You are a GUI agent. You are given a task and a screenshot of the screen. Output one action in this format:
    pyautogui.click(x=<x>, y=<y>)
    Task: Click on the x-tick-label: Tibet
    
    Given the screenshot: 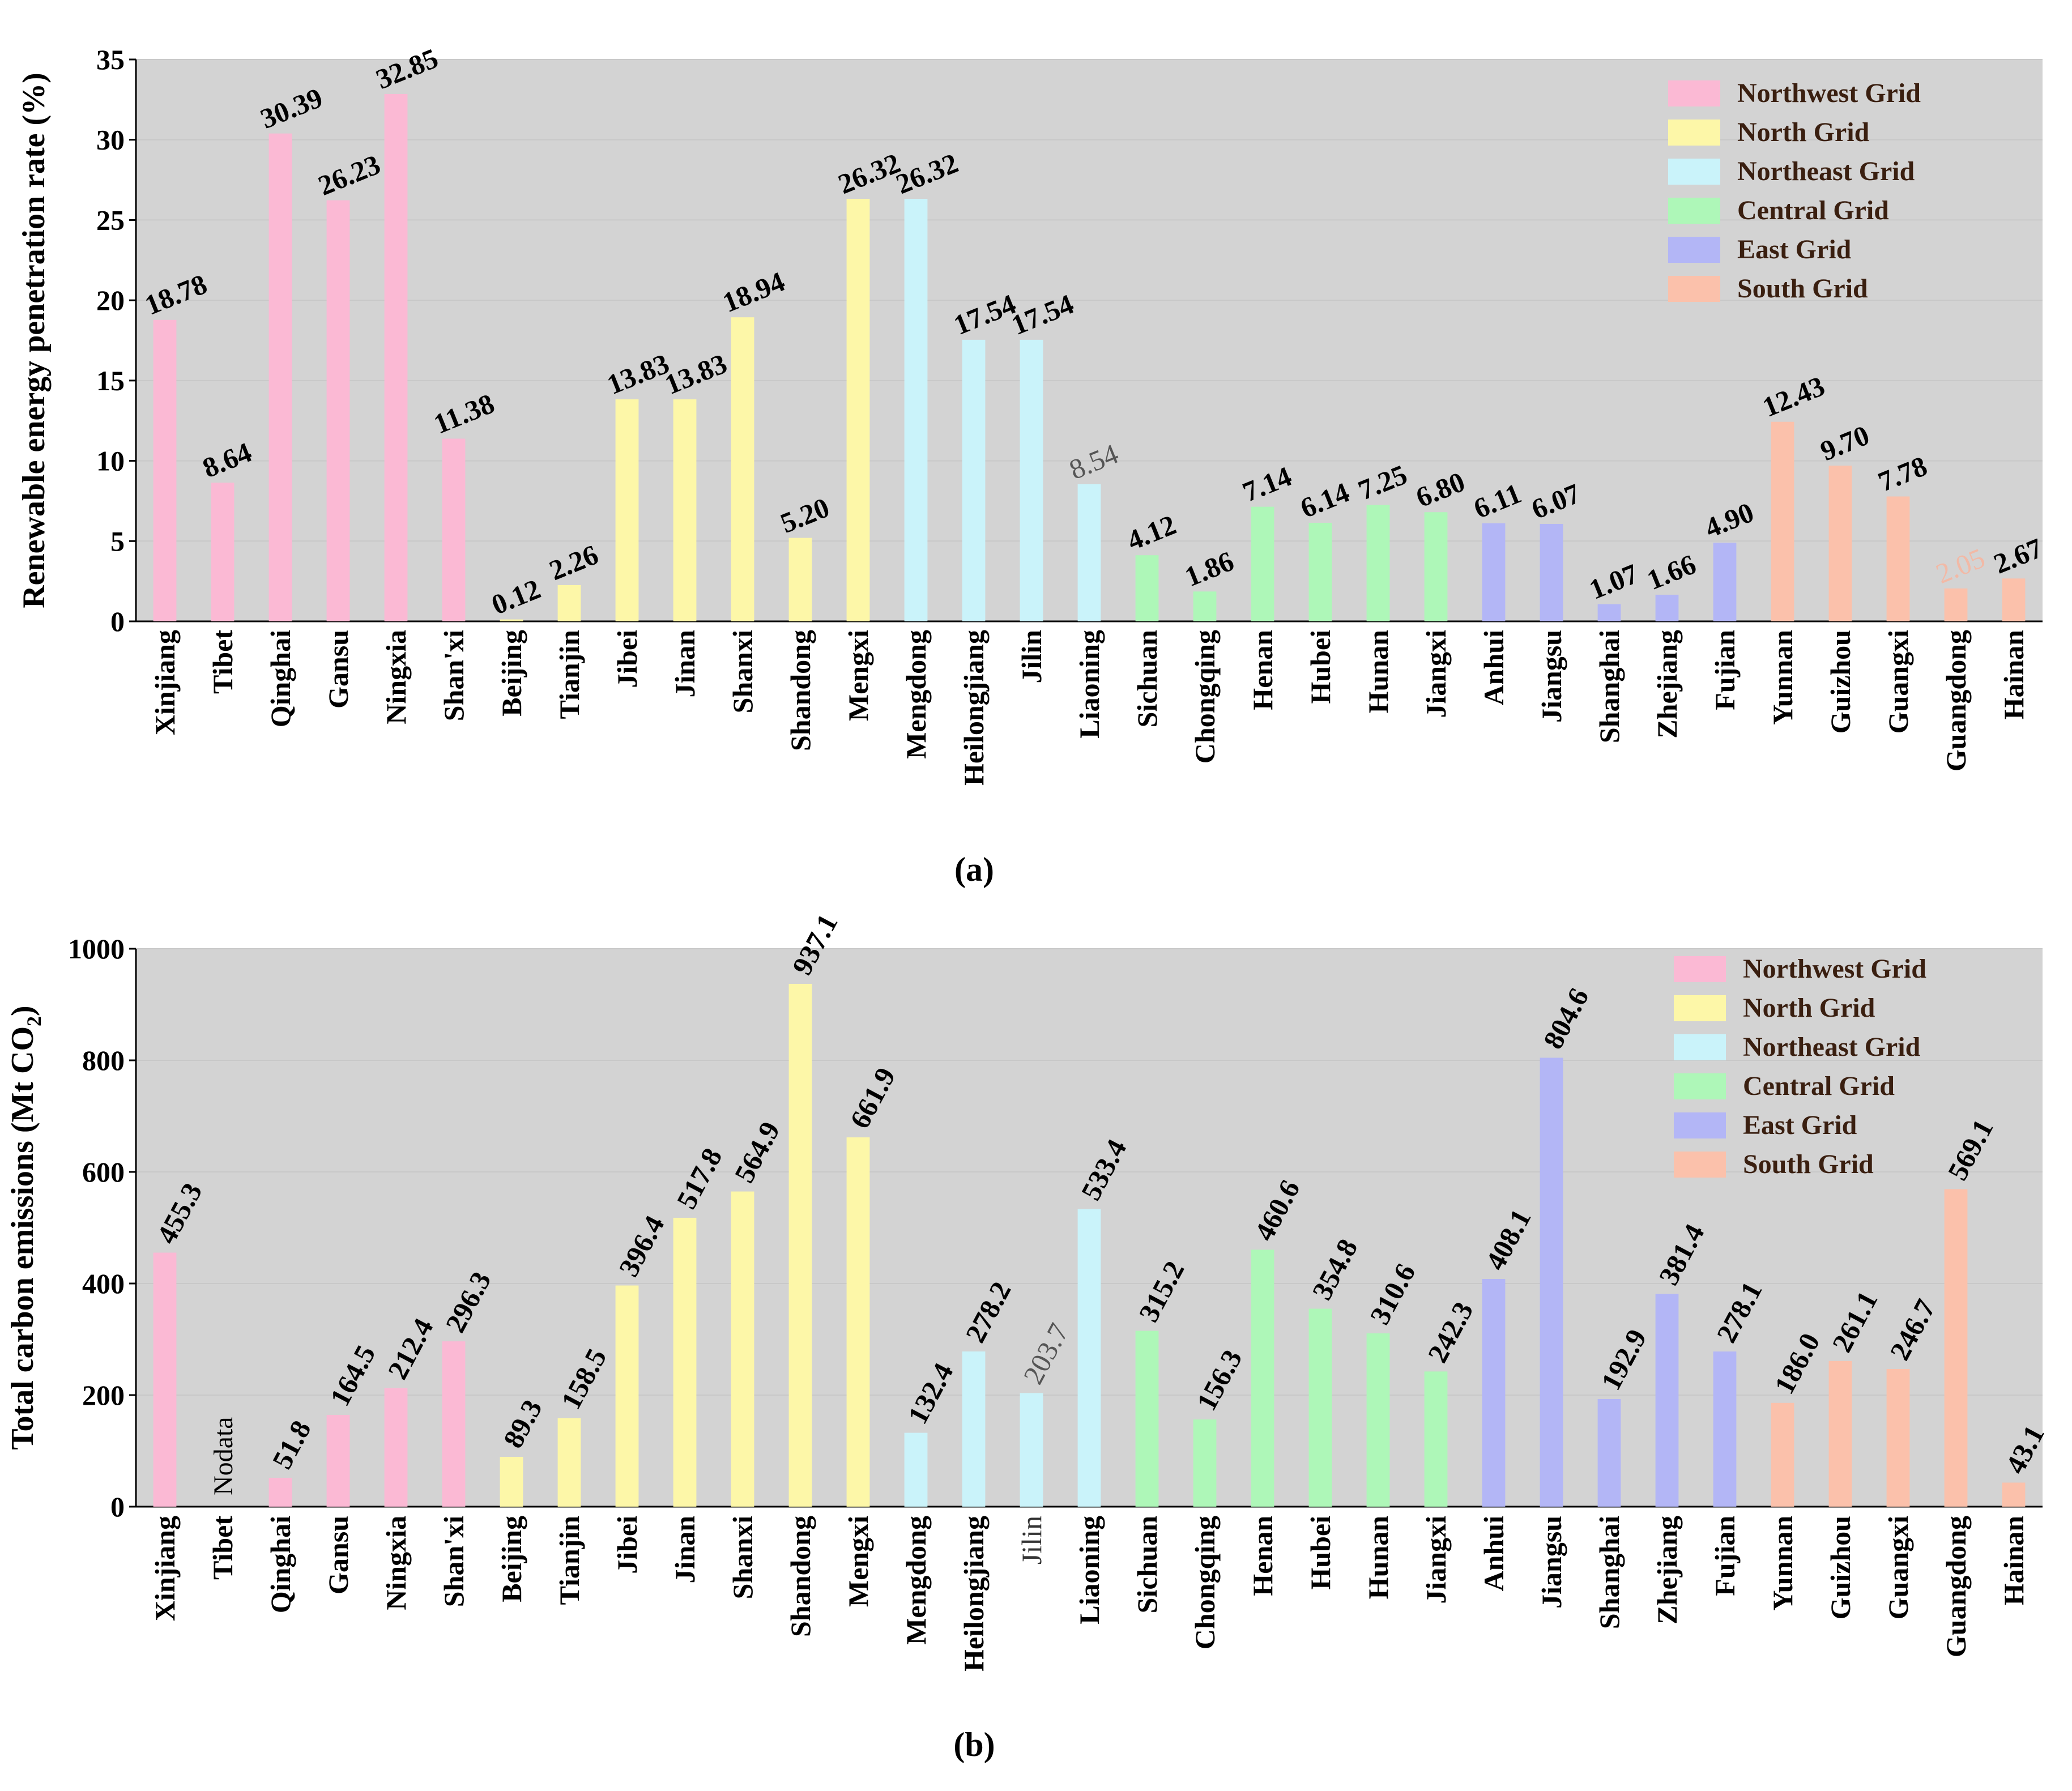 What is the action you would take?
    pyautogui.click(x=222, y=662)
    